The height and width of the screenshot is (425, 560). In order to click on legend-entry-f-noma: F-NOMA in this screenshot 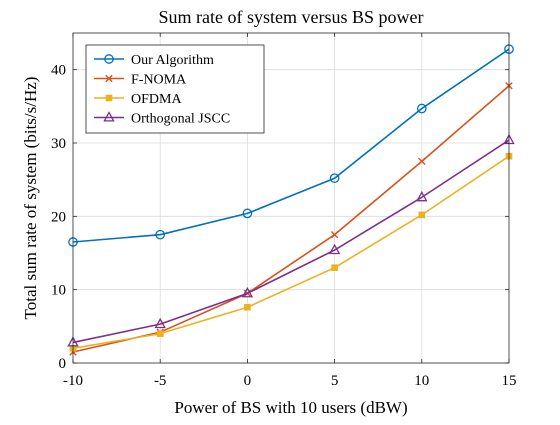, I will do `click(140, 80)`.